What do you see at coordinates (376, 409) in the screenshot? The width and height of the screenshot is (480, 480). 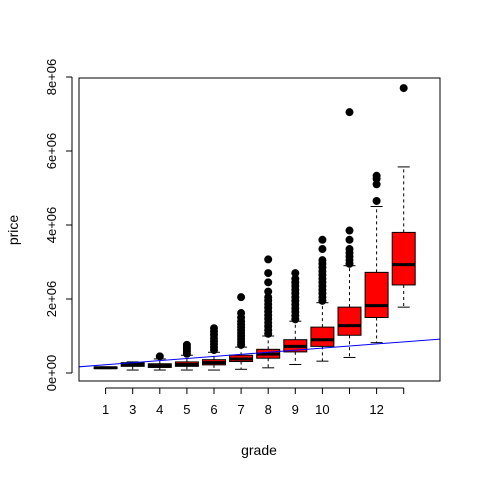 I see `x-tick-label: 12` at bounding box center [376, 409].